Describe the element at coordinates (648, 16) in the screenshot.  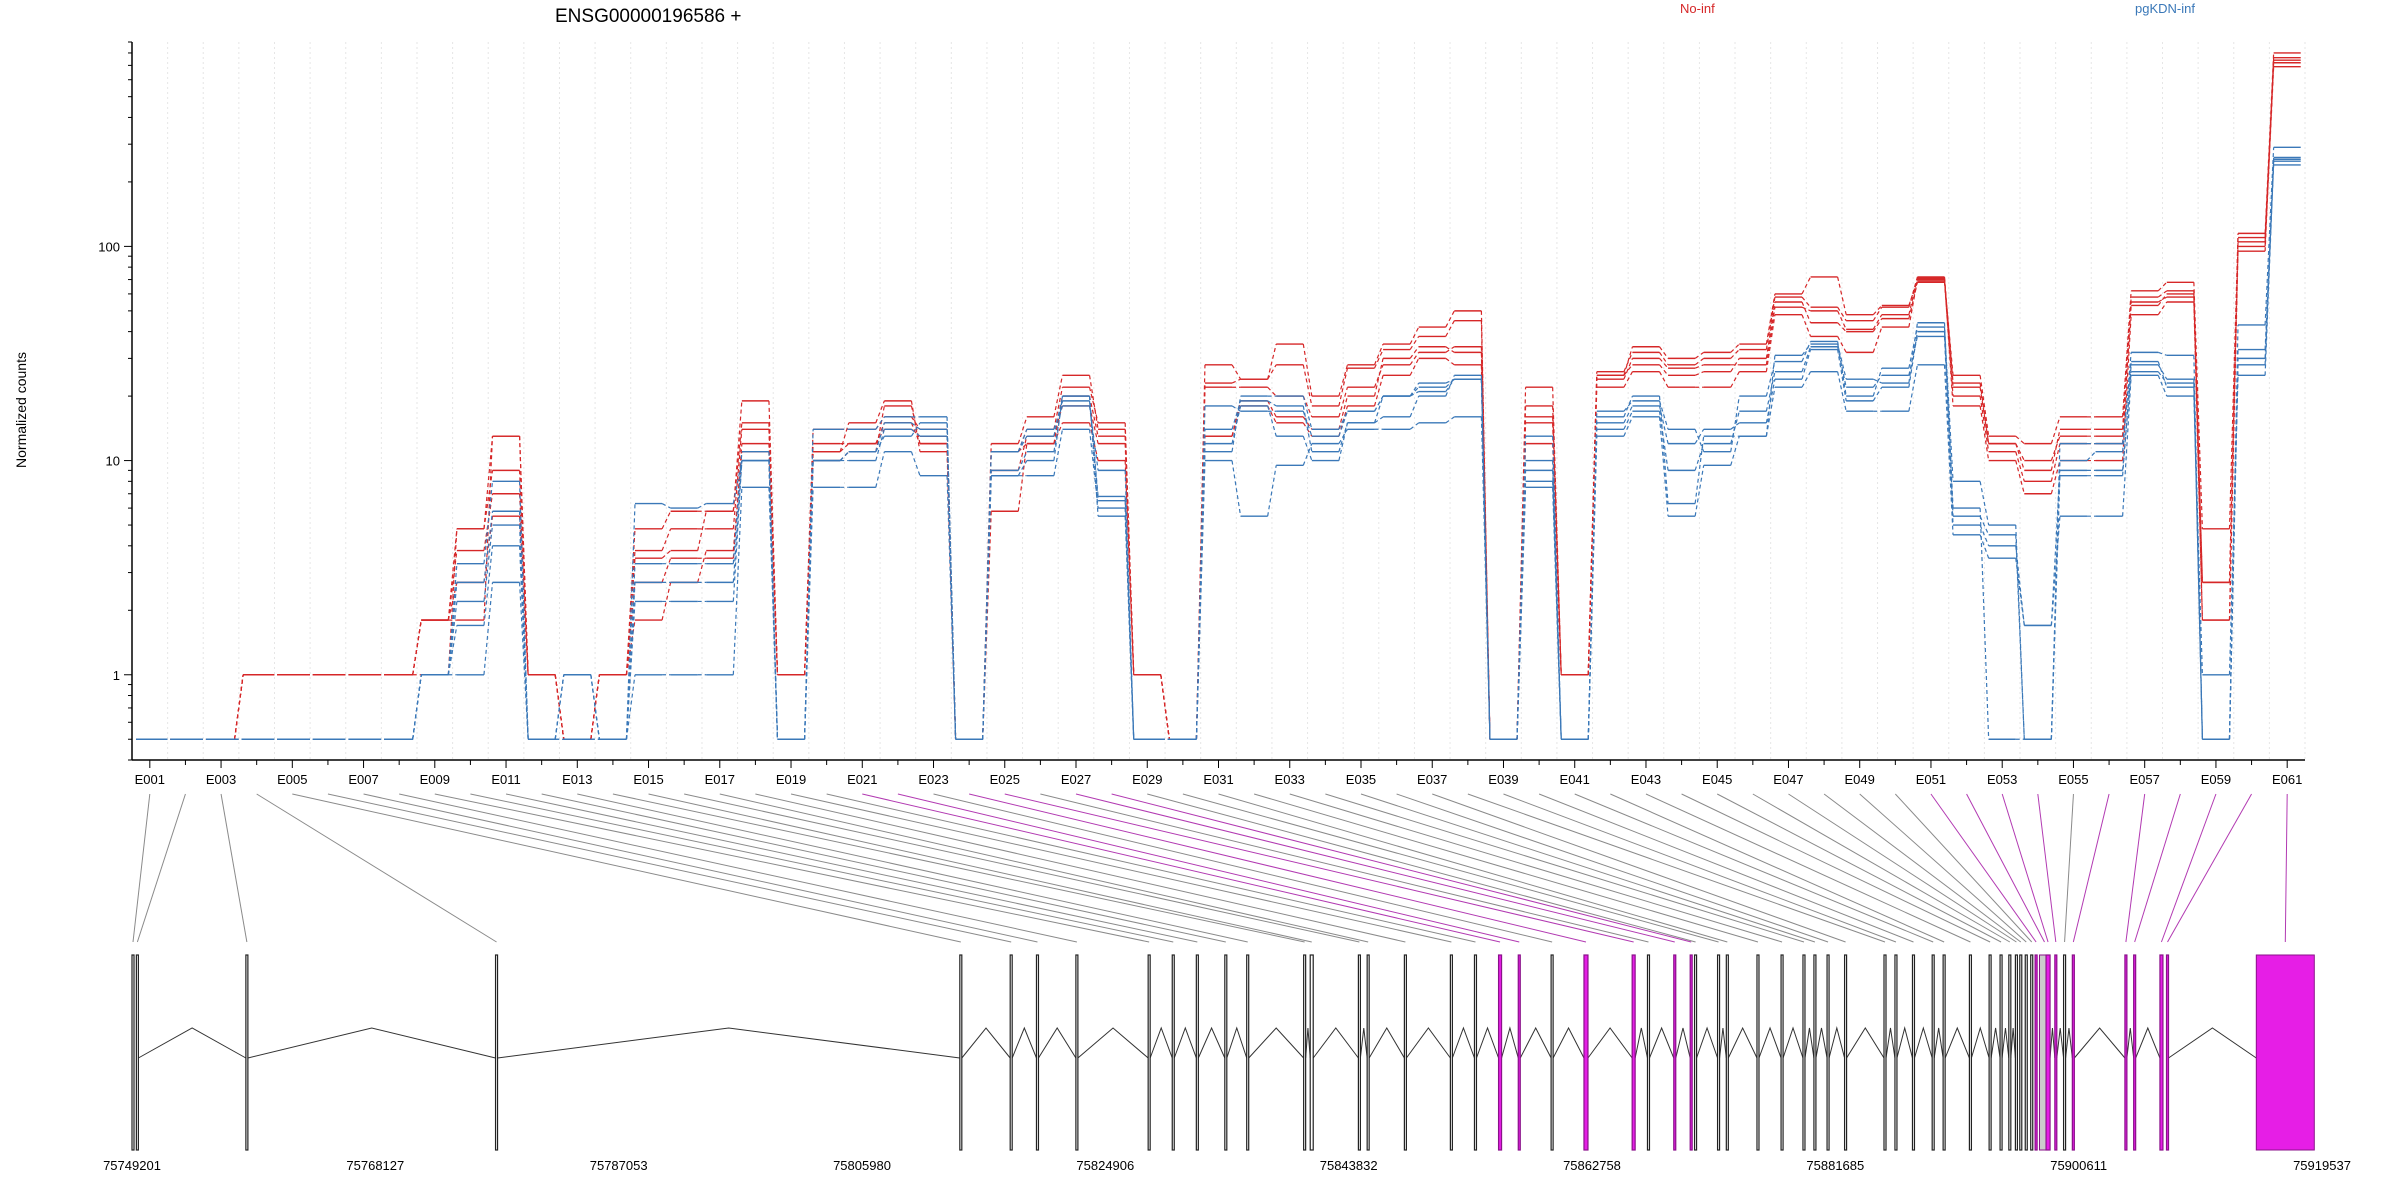
I see `chart-title: ENSG00000196586 +` at that location.